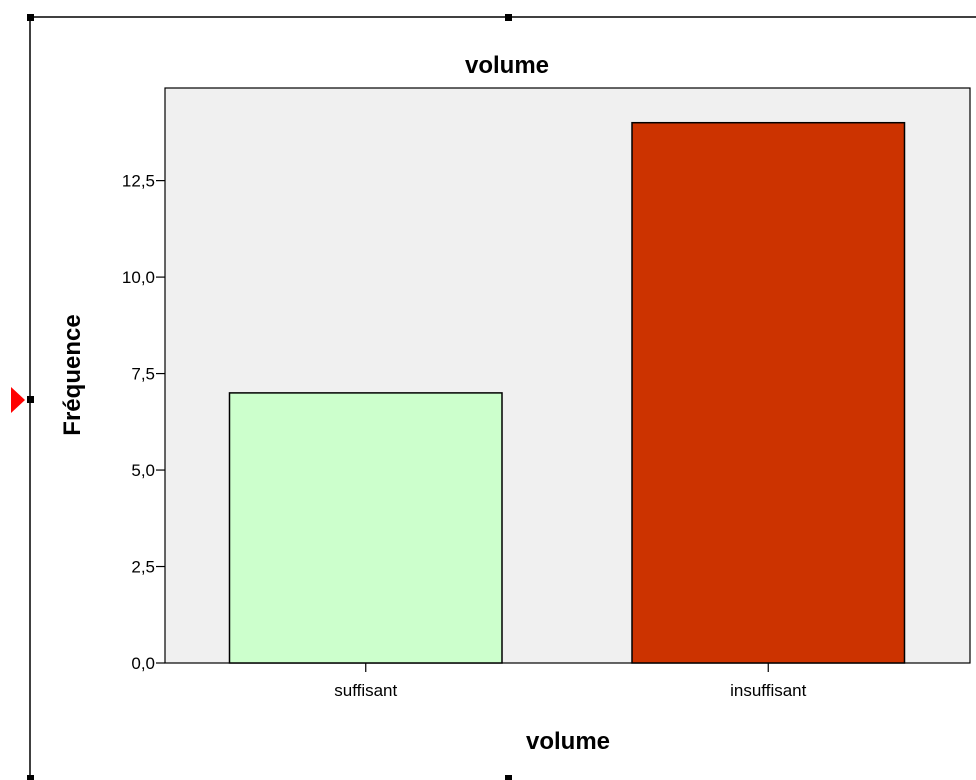  Describe the element at coordinates (768, 690) in the screenshot. I see `x-tick-label-insuffisant: insuffisant` at that location.